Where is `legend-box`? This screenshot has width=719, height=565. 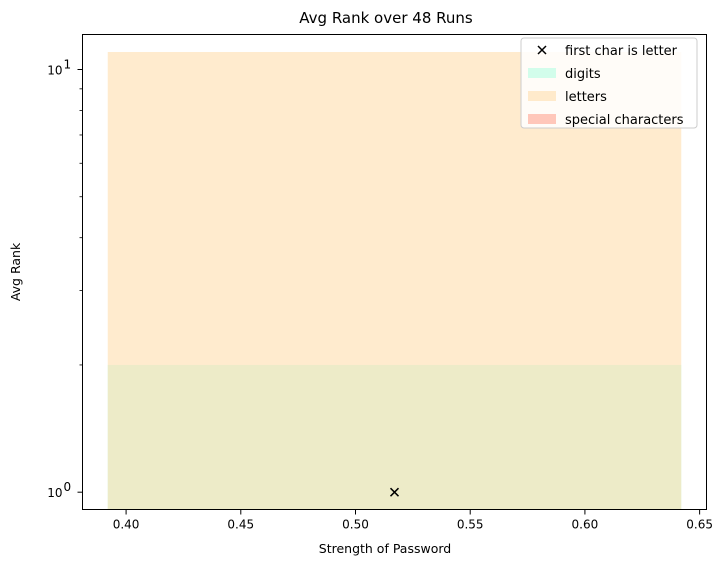 legend-box is located at coordinates (609, 83).